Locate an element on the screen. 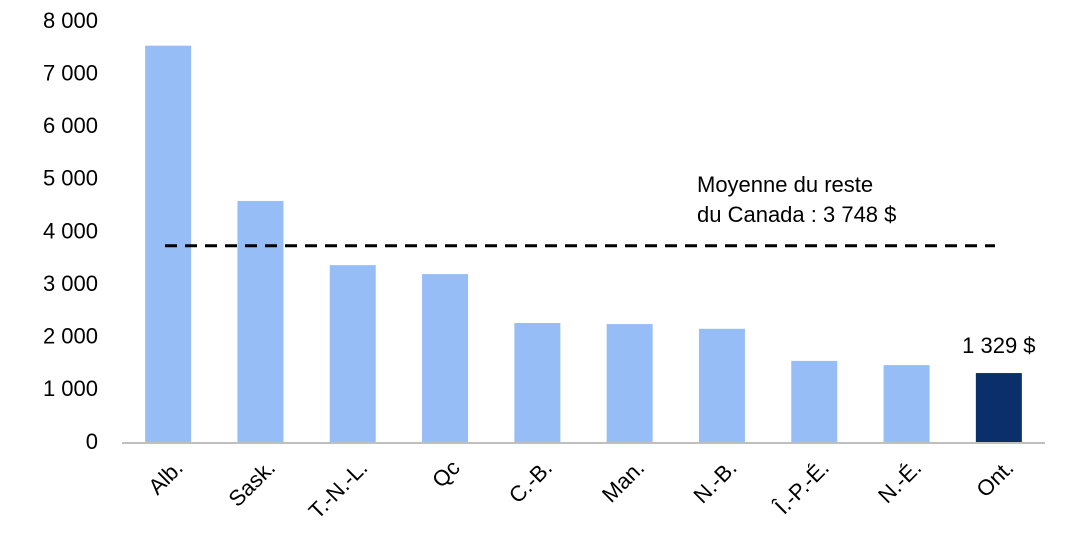  x-tick-label: N.-B. is located at coordinates (714, 481).